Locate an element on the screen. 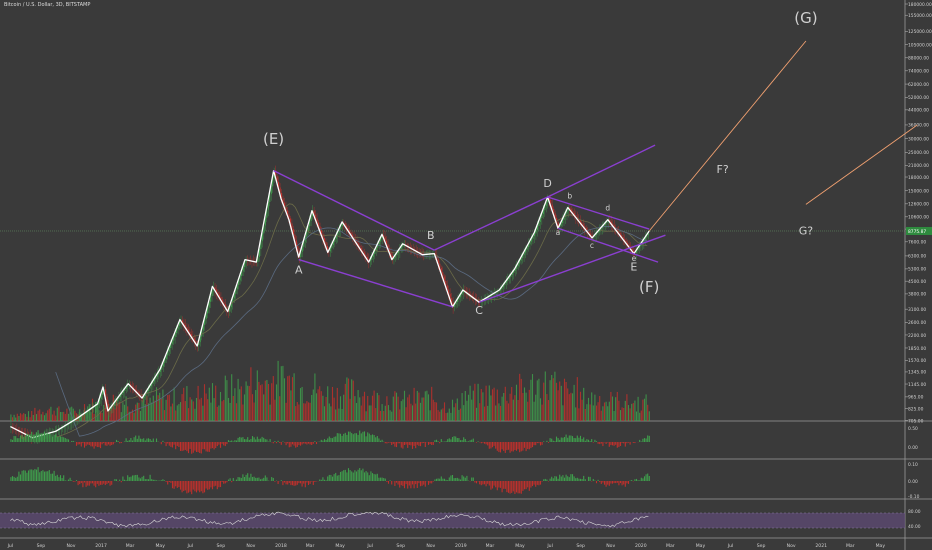  y-tick-label: 30000.00 is located at coordinates (918, 139).